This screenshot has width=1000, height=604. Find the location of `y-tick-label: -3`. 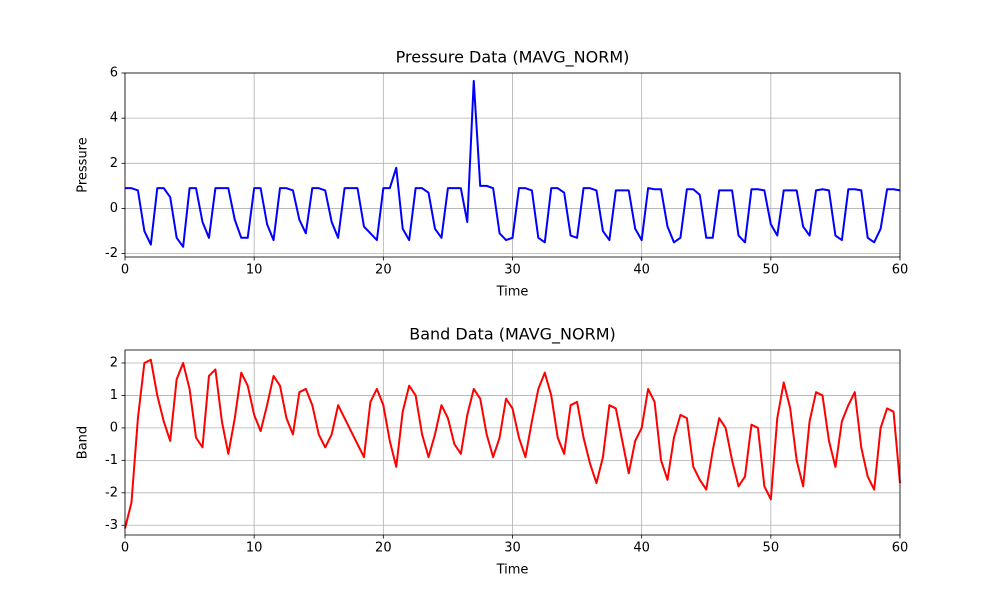

y-tick-label: -3 is located at coordinates (111, 525).